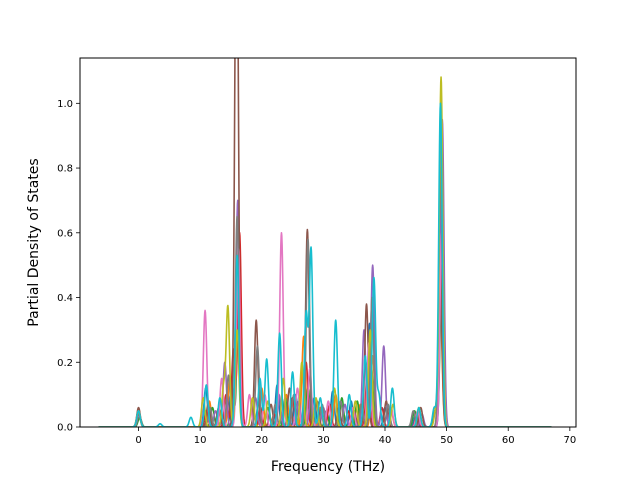 This screenshot has height=480, width=640. What do you see at coordinates (446, 440) in the screenshot?
I see `x-tick-label: 50` at bounding box center [446, 440].